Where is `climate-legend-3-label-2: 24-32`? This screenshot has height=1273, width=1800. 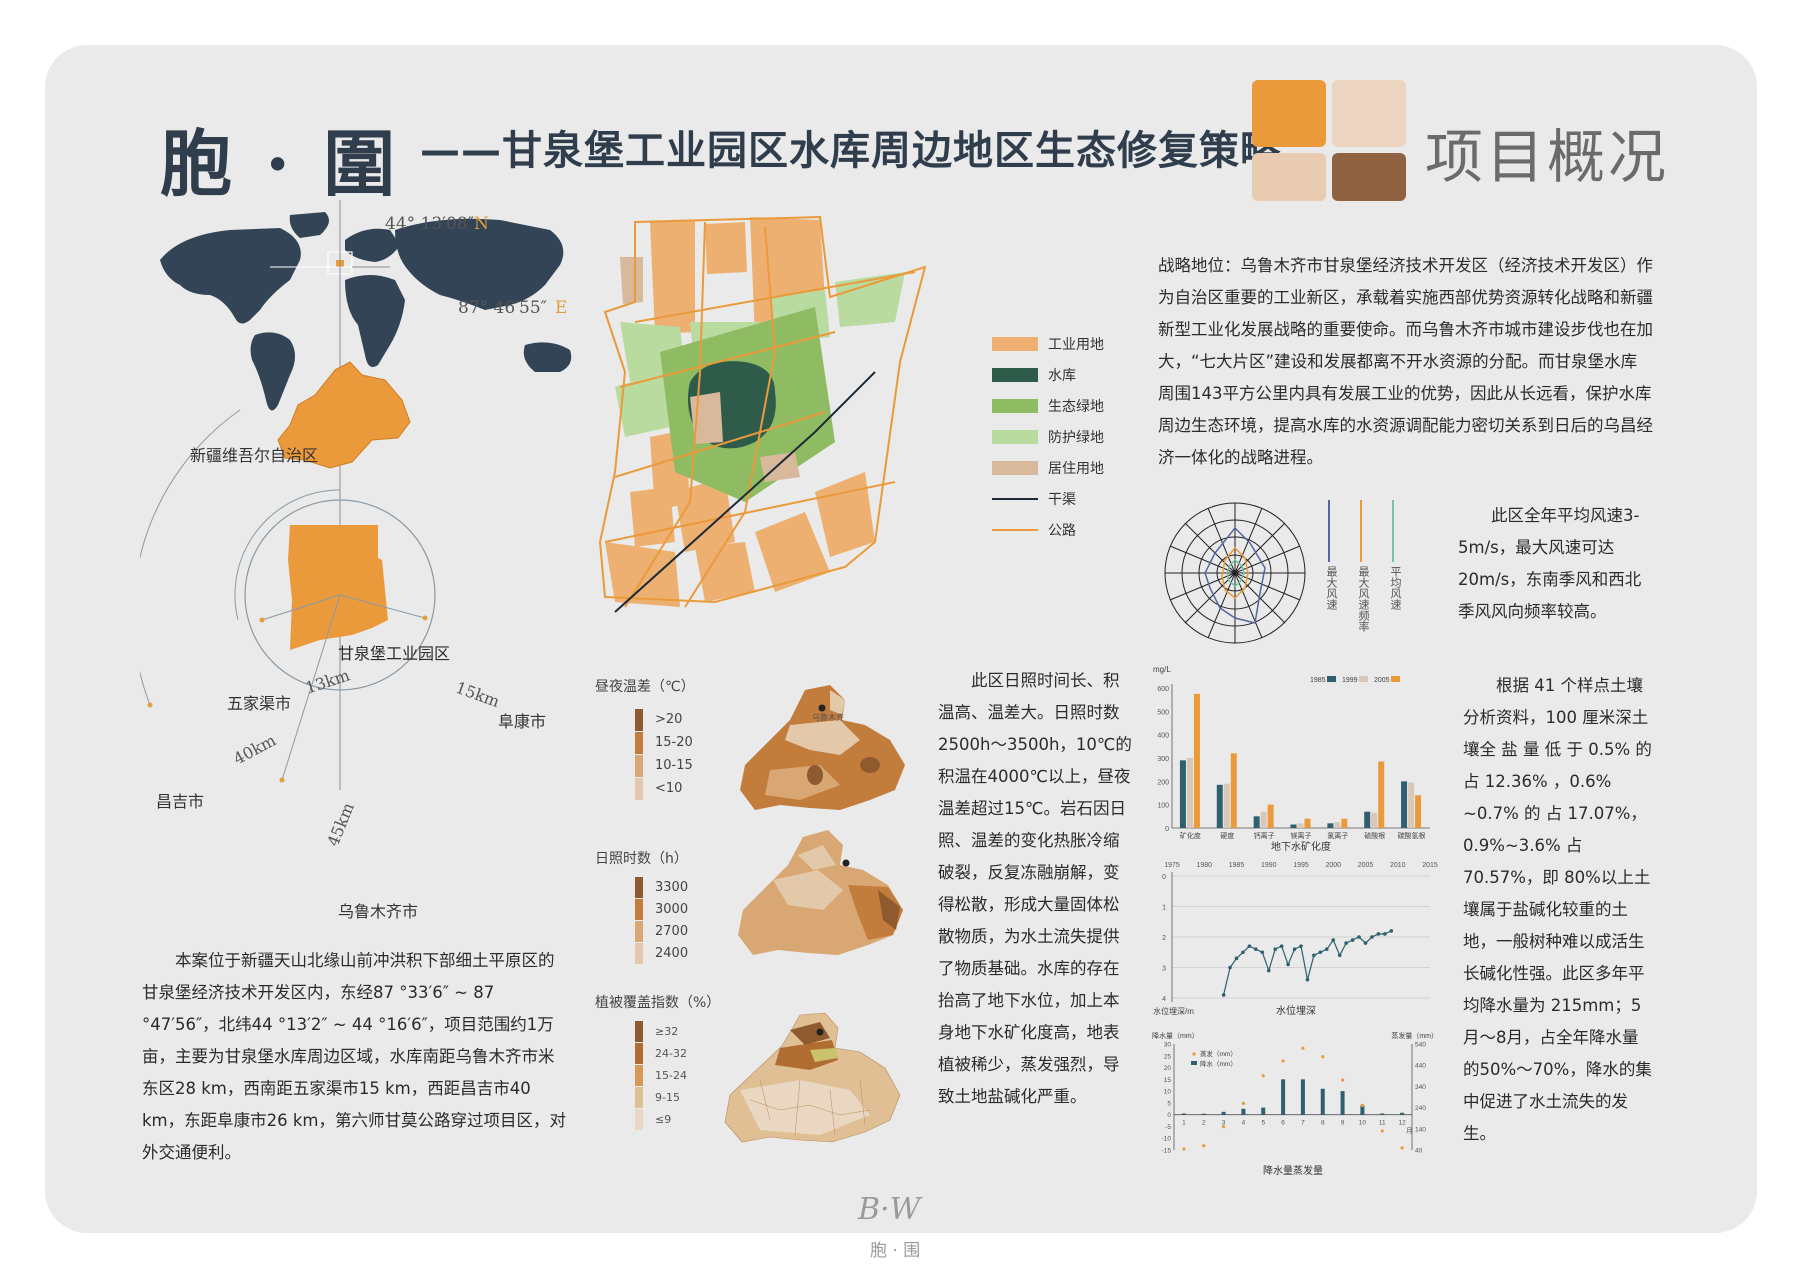 climate-legend-3-label-2: 24-32 is located at coordinates (671, 1053).